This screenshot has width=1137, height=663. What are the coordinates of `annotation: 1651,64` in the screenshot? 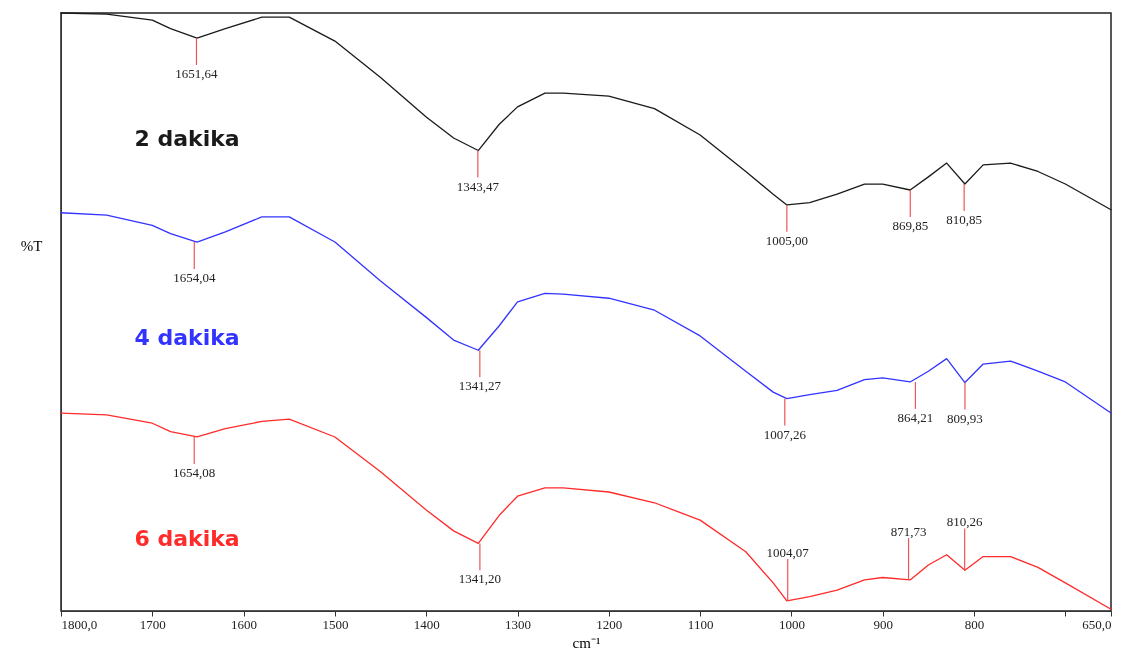 It's located at (197, 74).